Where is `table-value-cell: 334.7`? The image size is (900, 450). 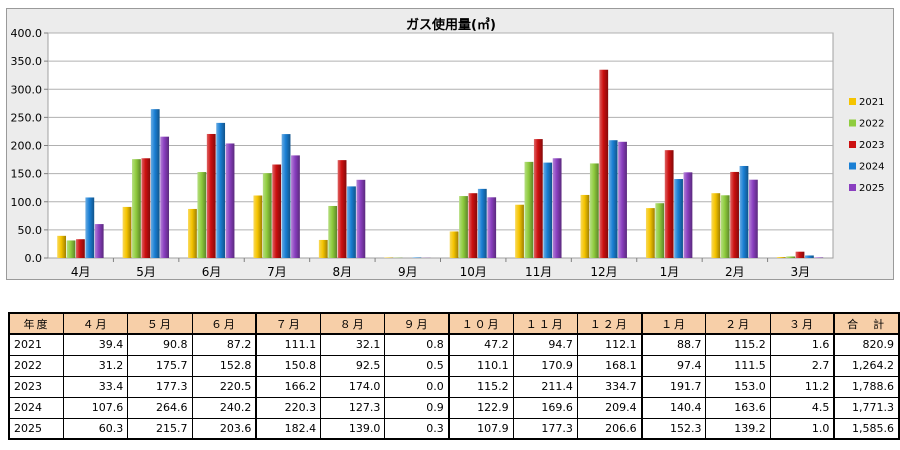
table-value-cell: 334.7 is located at coordinates (609, 386).